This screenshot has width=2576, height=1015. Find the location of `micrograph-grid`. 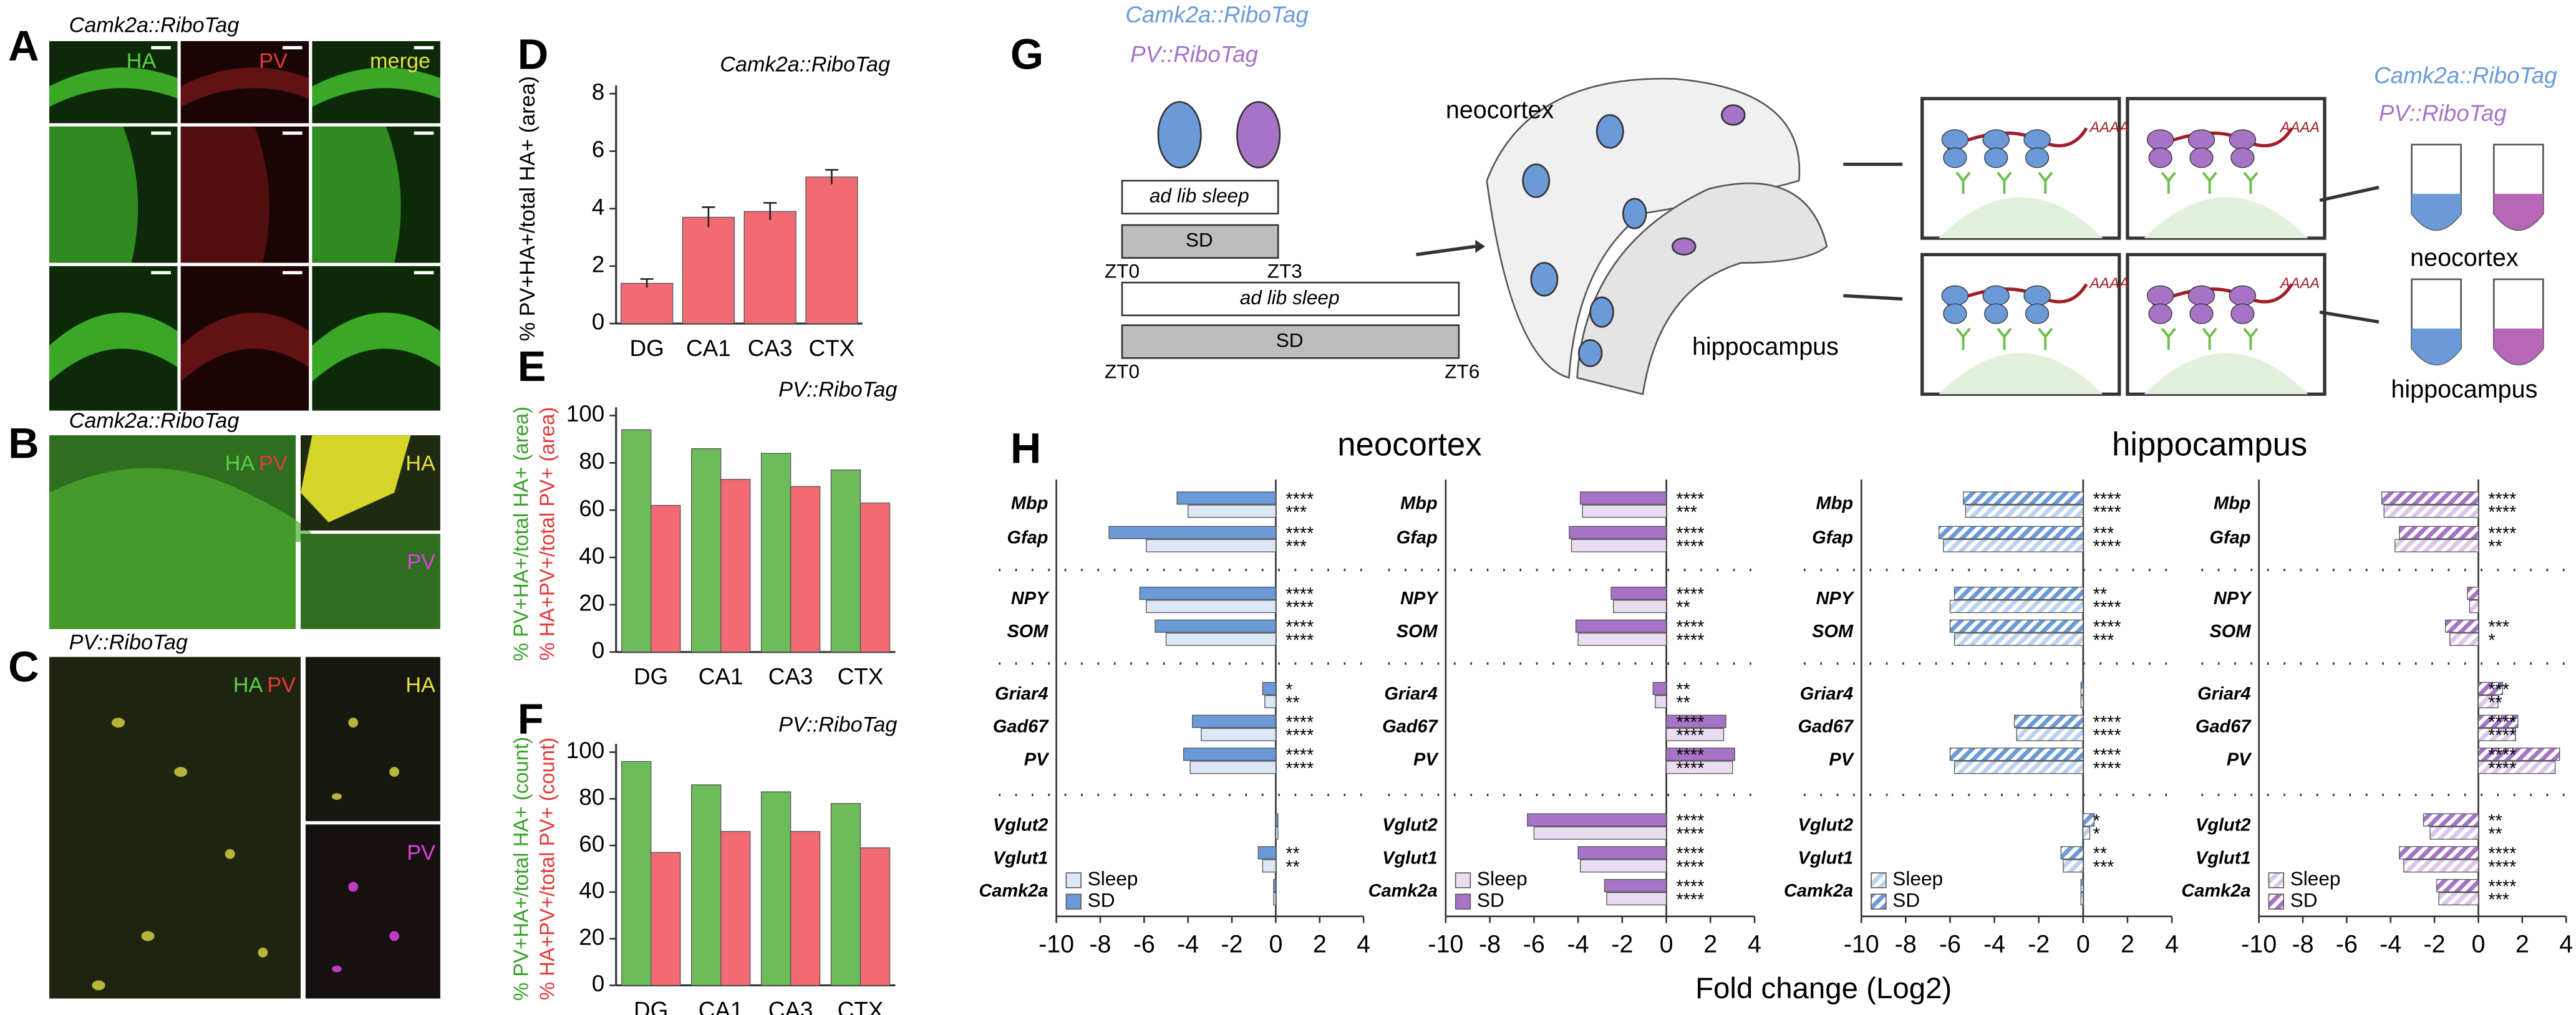

micrograph-grid is located at coordinates (244, 226).